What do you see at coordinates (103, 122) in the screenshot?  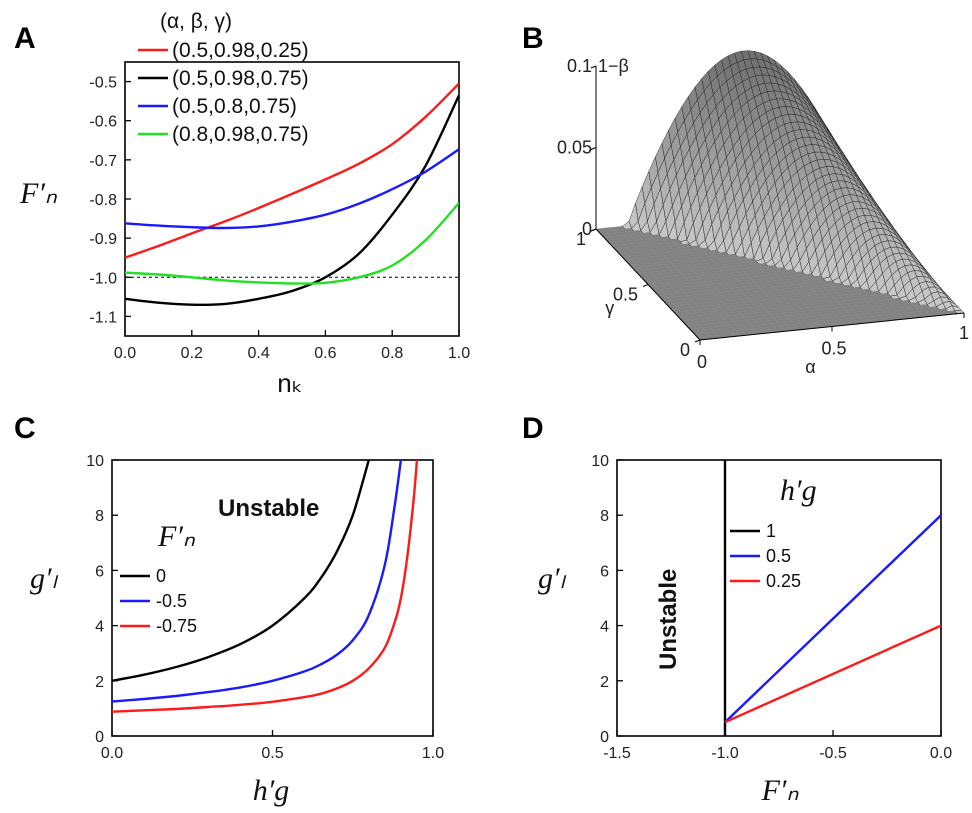 I see `panel-a-ytick-label: -0.6` at bounding box center [103, 122].